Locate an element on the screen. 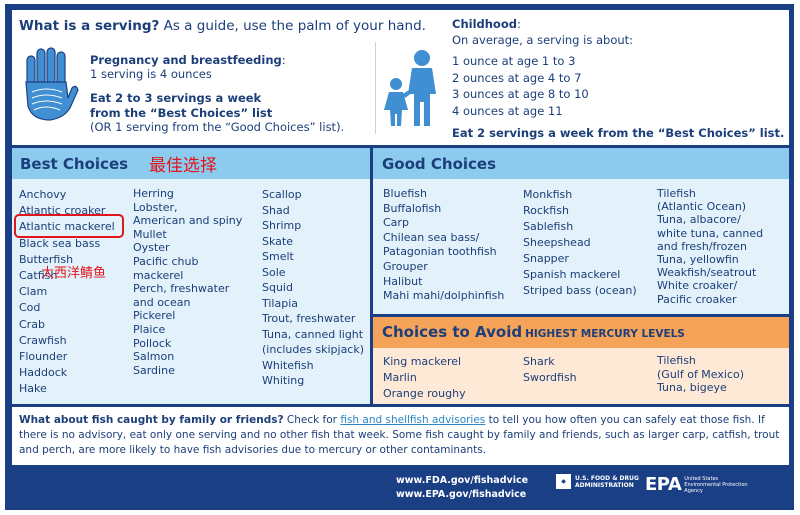 The image size is (800, 515). childhood-line: 3 ounces at age 8 to 10 is located at coordinates (520, 94).